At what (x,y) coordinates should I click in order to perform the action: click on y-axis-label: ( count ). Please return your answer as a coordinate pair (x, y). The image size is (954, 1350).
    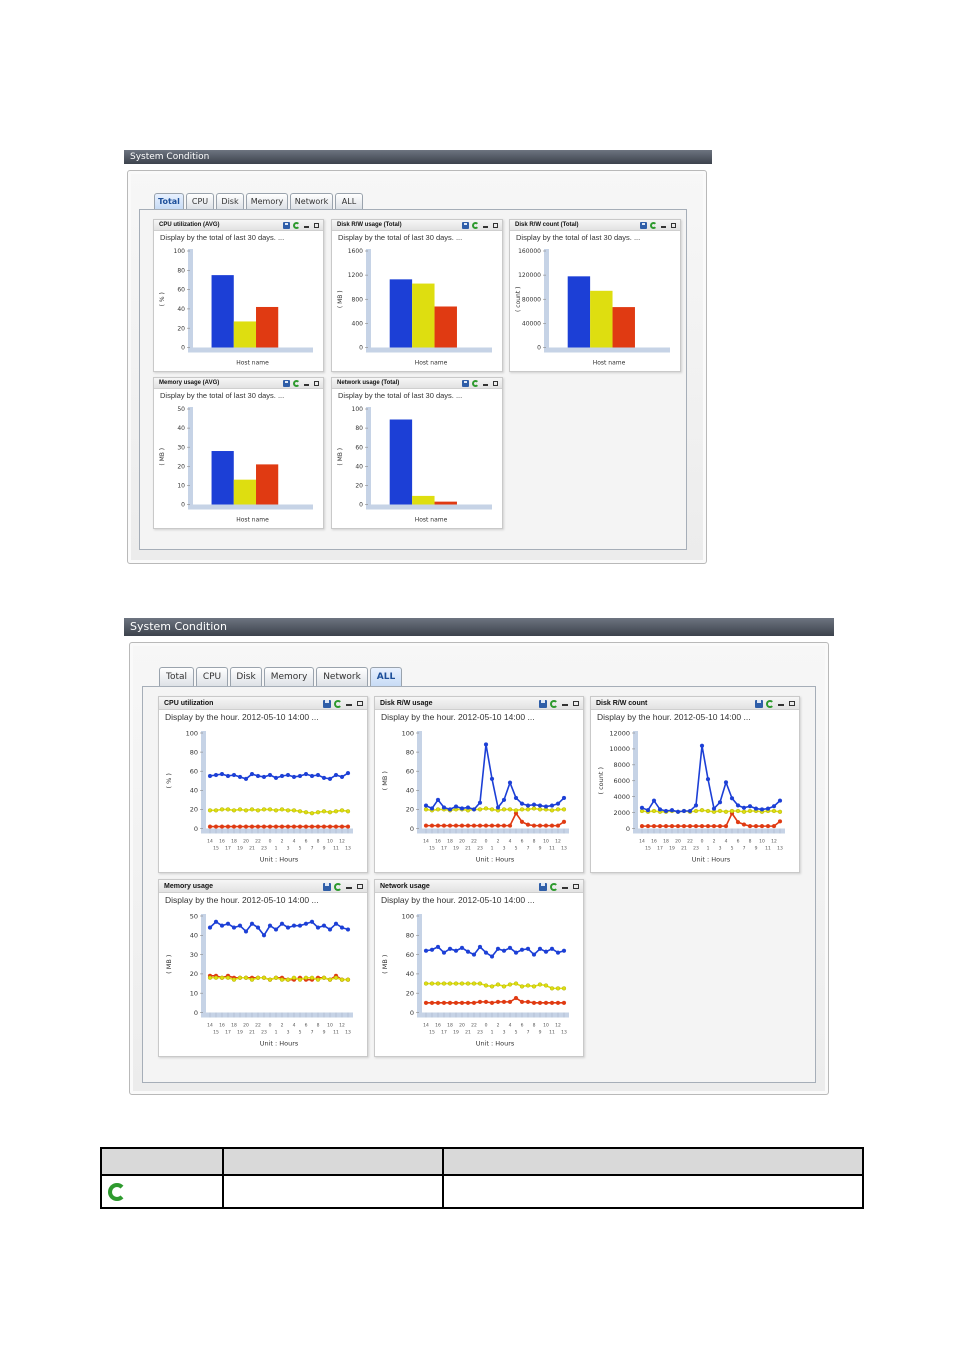
    Looking at the image, I should click on (518, 298).